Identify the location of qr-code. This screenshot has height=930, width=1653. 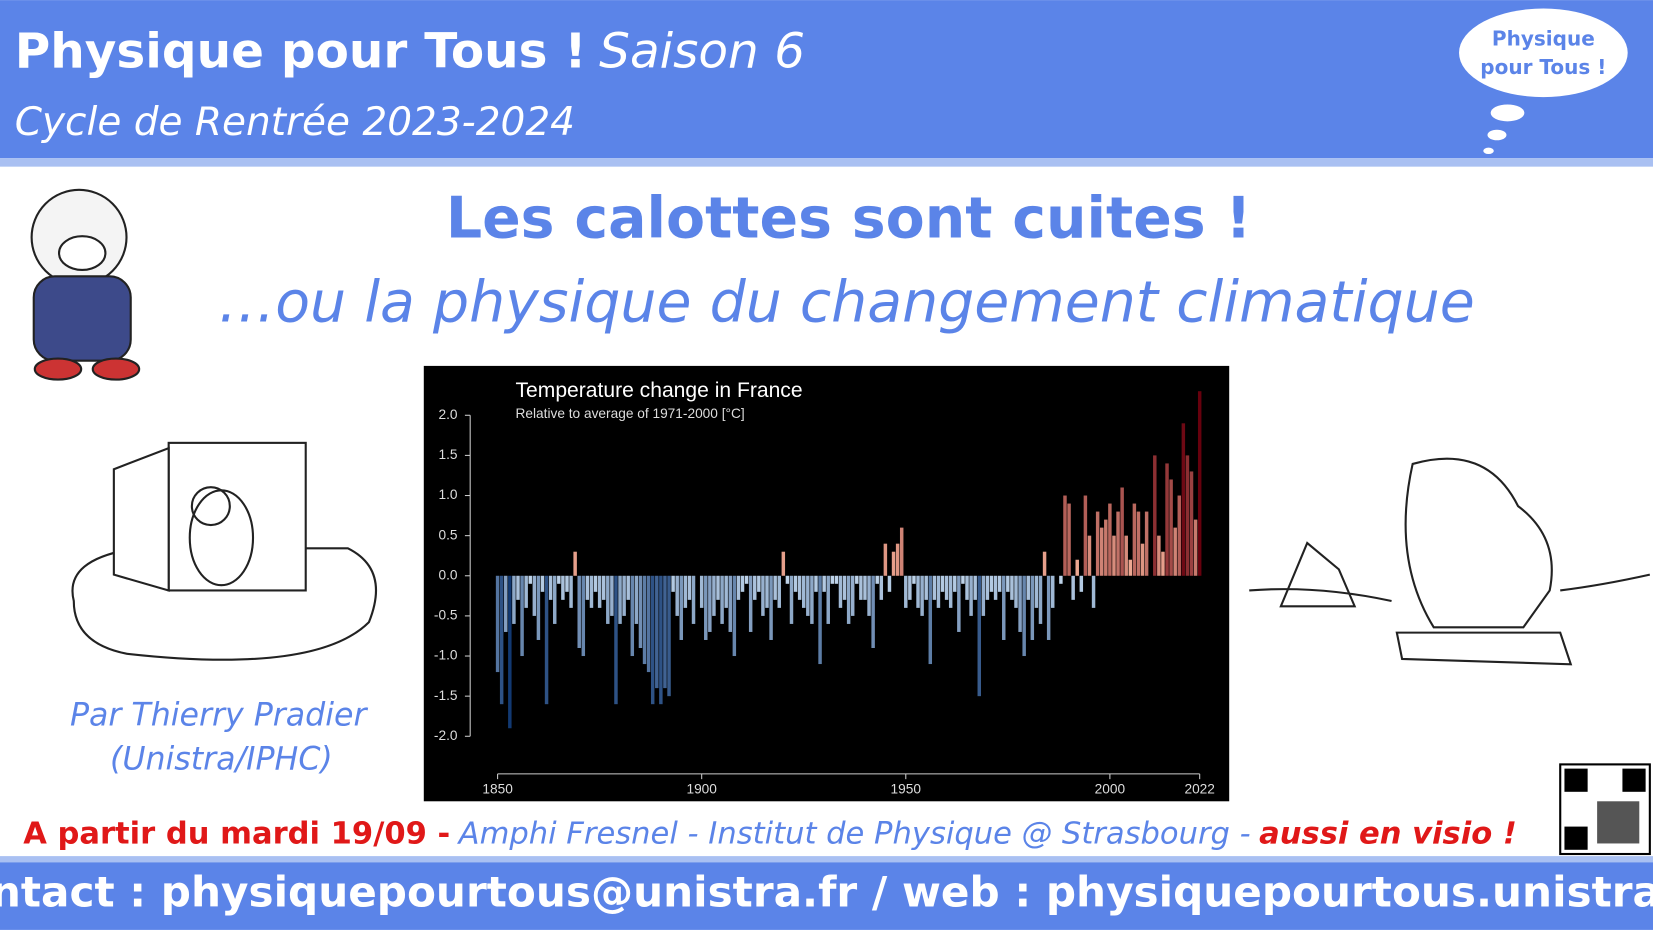
(1605, 809).